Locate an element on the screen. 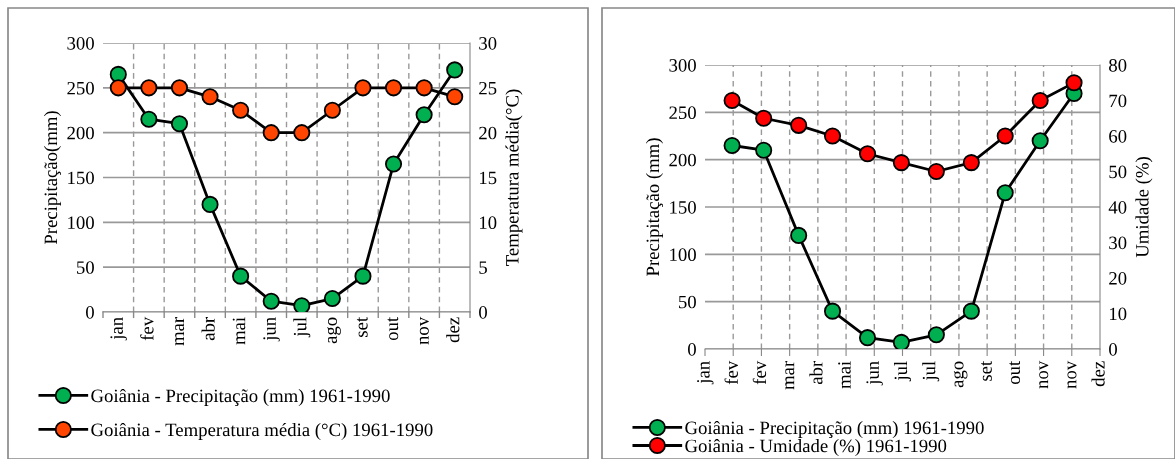 The height and width of the screenshot is (459, 1175). x-tick-label: mar is located at coordinates (790, 375).